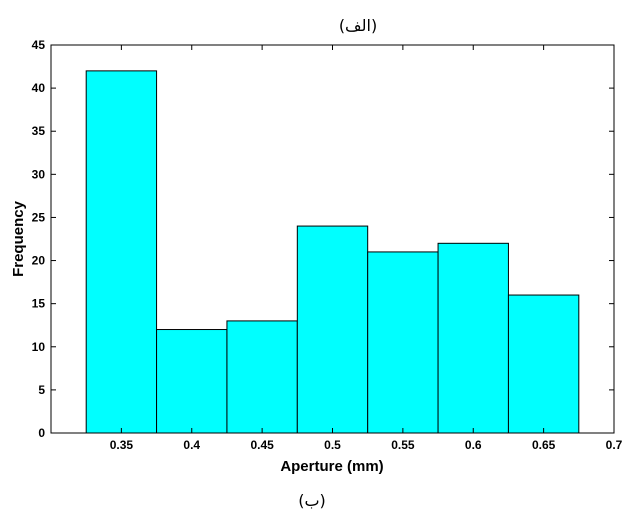  Describe the element at coordinates (262, 445) in the screenshot. I see `x-tick-label-0.45: 0.45` at that location.